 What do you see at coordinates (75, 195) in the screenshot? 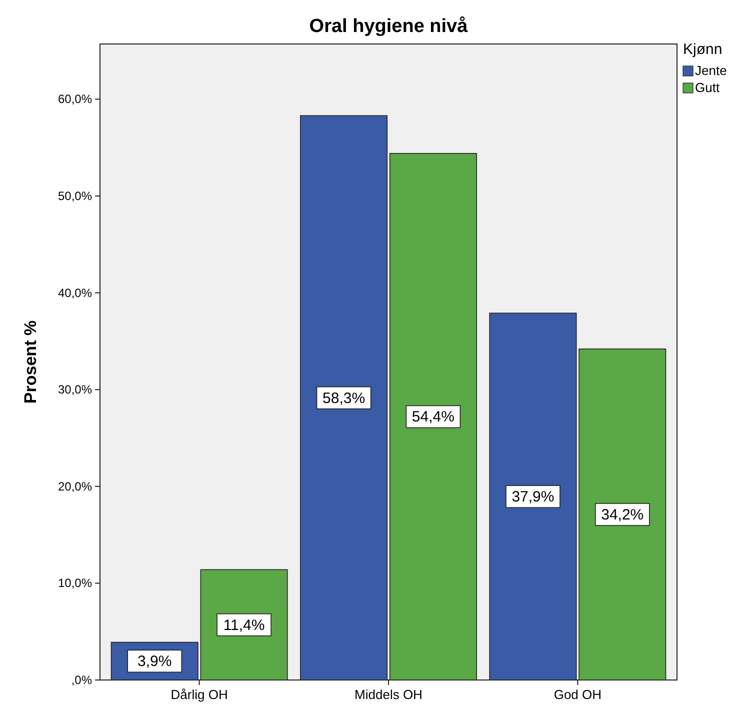
I see `y-tick-label: 50,0%` at bounding box center [75, 195].